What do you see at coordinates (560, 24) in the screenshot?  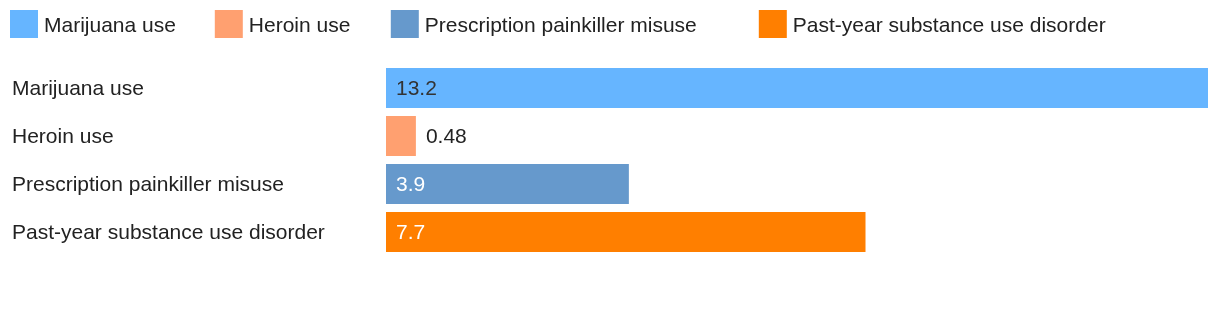 I see `legend-label: Prescription painkiller misuse` at bounding box center [560, 24].